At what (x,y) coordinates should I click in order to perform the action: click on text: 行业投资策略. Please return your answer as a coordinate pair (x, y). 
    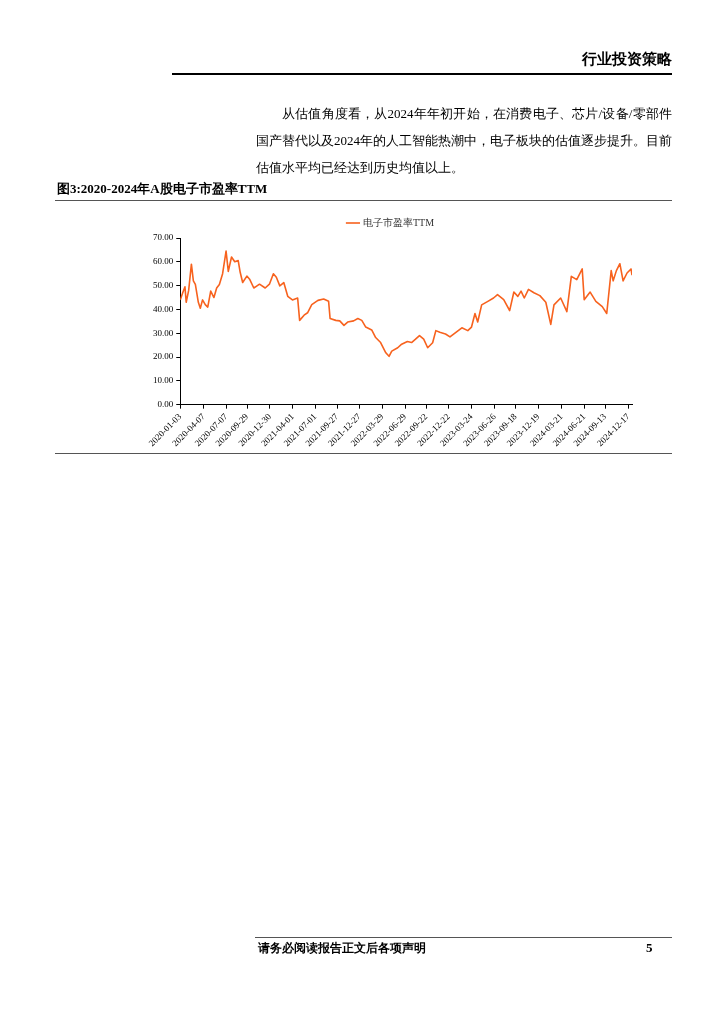
    Looking at the image, I should click on (627, 59).